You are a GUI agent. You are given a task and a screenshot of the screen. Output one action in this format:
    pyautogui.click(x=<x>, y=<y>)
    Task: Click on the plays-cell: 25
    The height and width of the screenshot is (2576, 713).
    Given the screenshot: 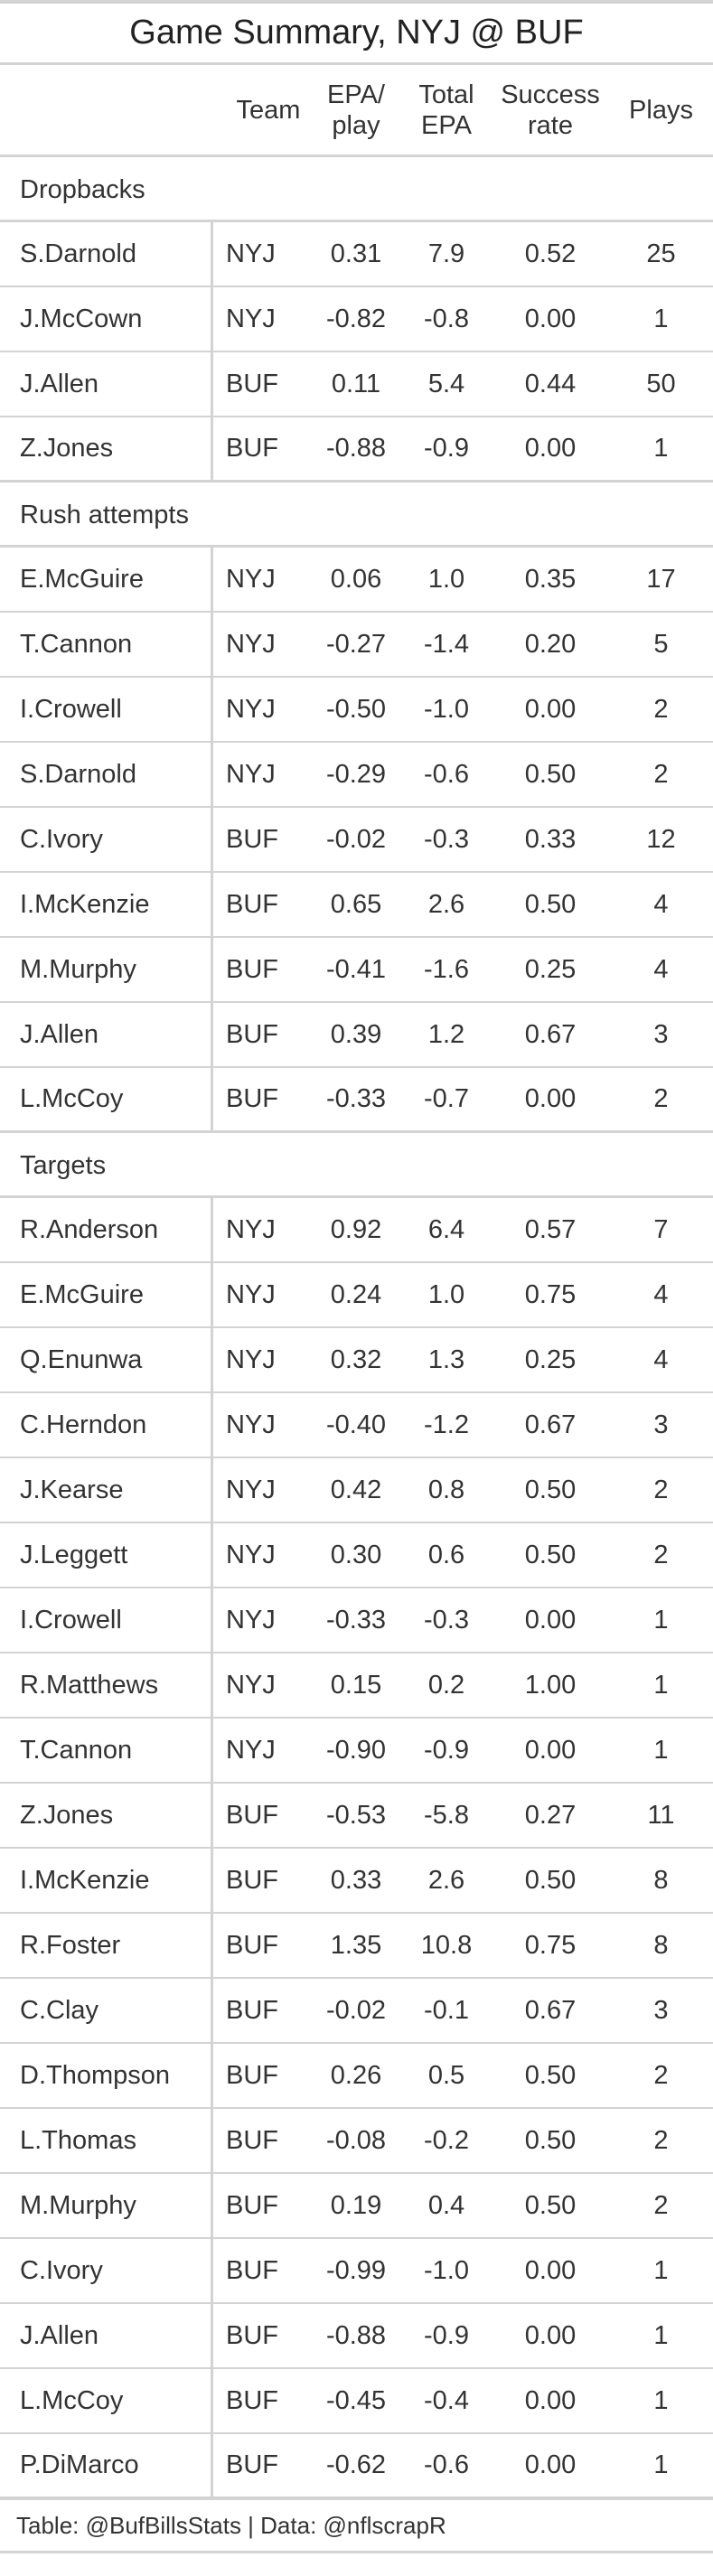 What is the action you would take?
    pyautogui.click(x=661, y=253)
    